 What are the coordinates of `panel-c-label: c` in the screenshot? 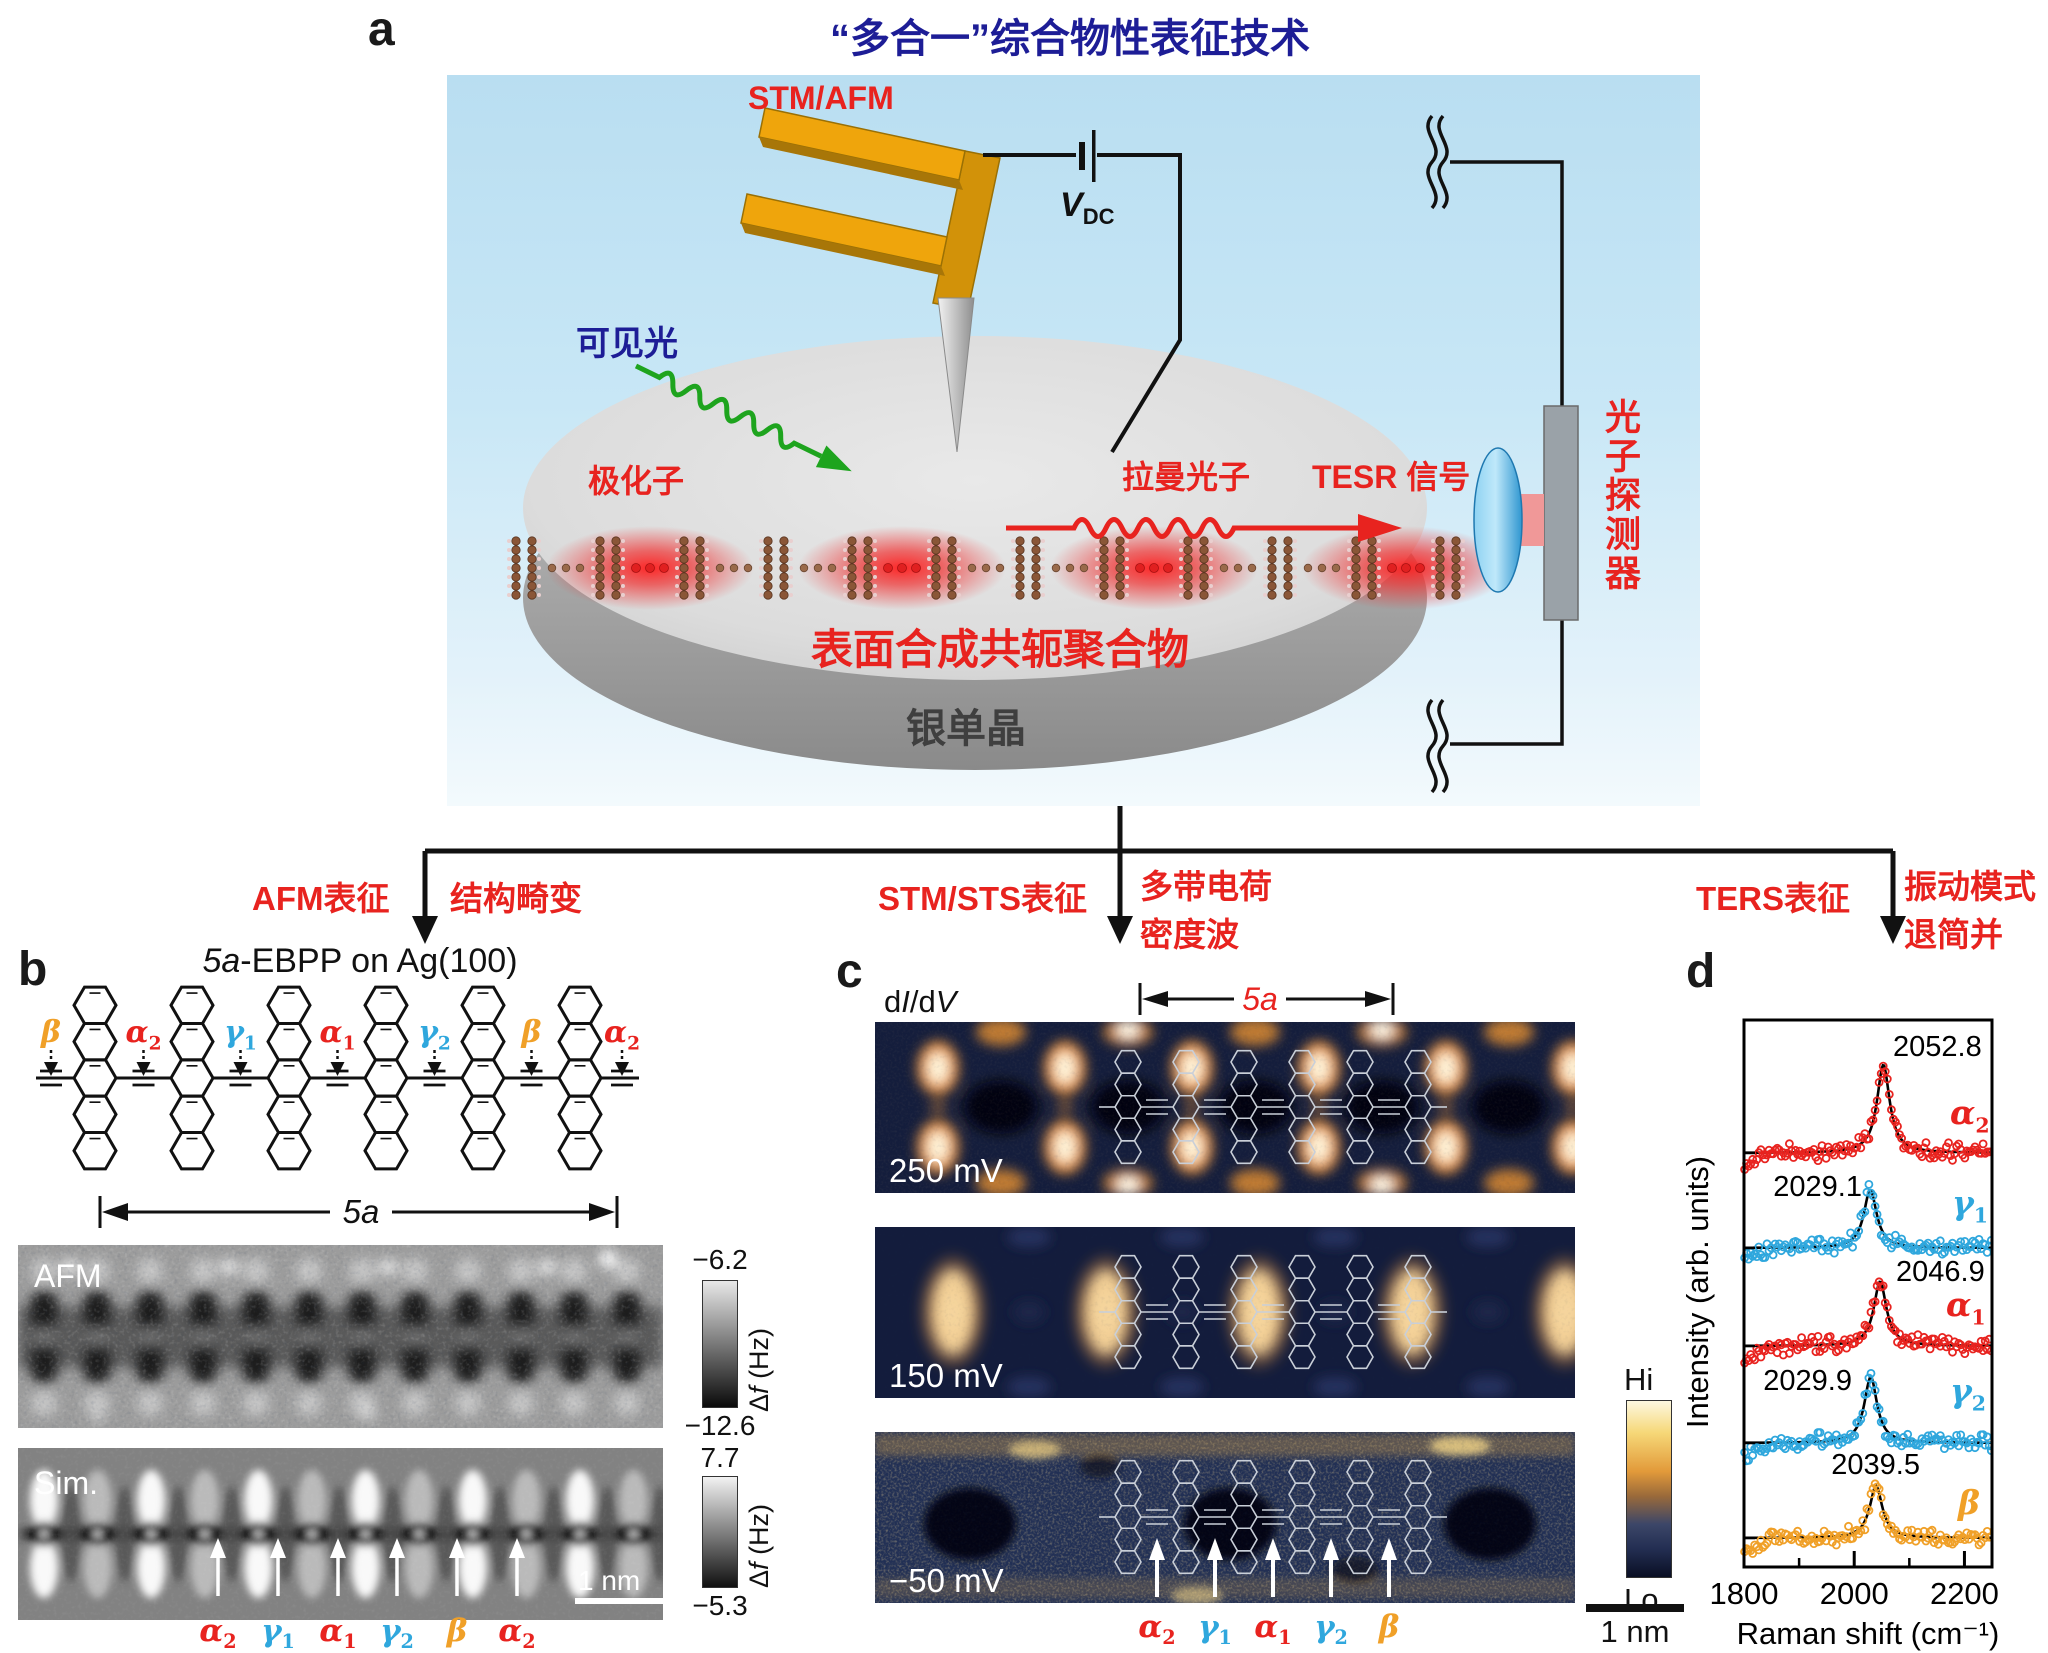 It's located at (849, 971).